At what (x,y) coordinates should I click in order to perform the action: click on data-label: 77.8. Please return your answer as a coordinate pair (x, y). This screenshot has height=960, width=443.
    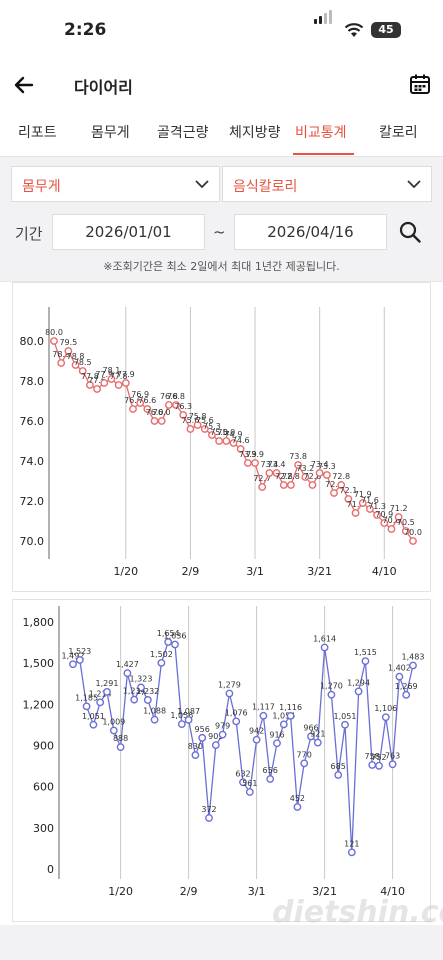
    Looking at the image, I should click on (119, 376).